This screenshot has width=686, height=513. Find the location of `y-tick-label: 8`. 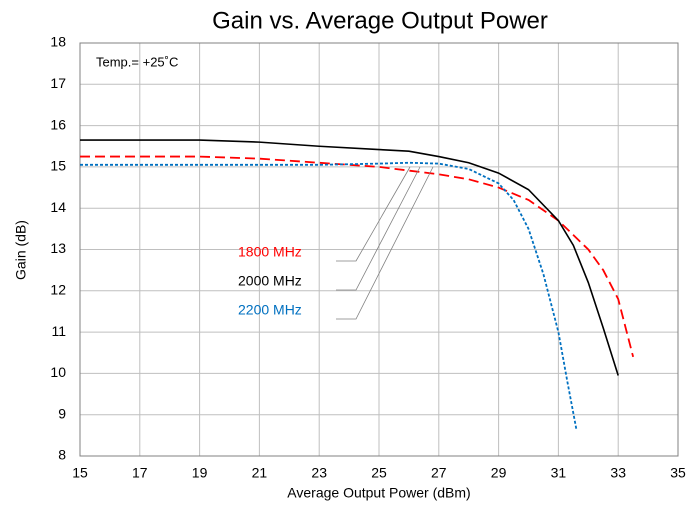

y-tick-label: 8 is located at coordinates (62, 455).